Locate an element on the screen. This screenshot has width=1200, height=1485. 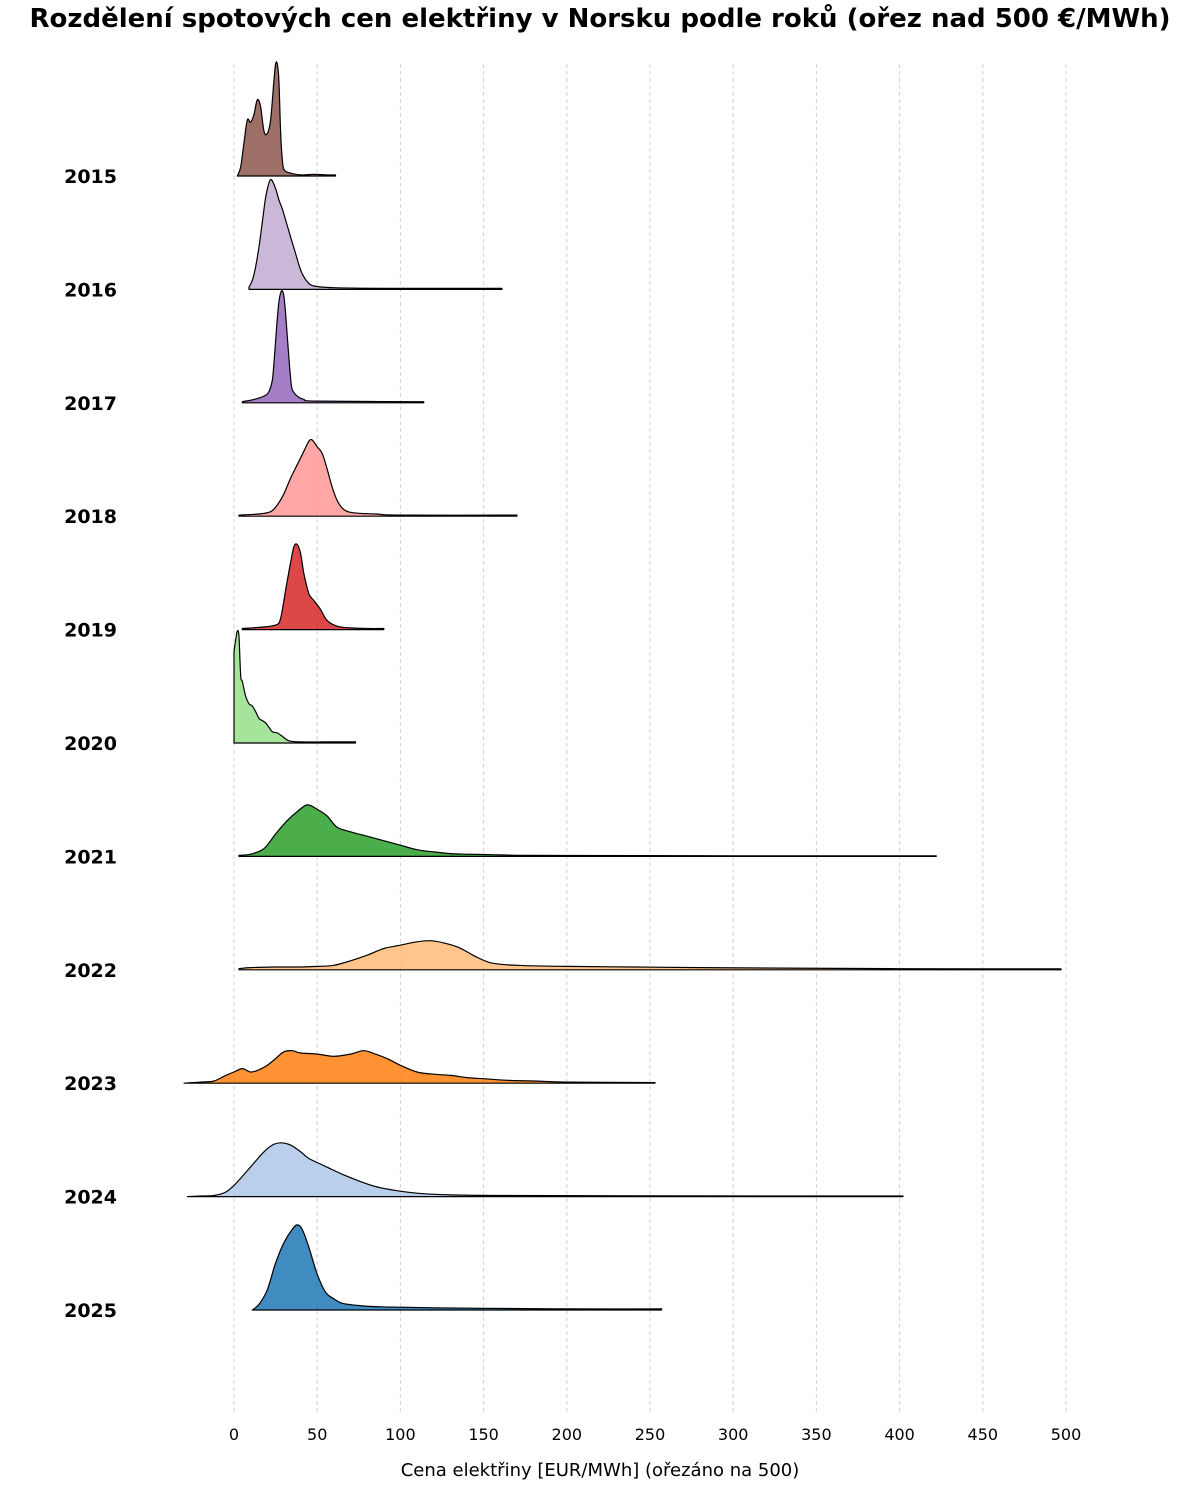
year-label-2020: 2020 is located at coordinates (90, 744).